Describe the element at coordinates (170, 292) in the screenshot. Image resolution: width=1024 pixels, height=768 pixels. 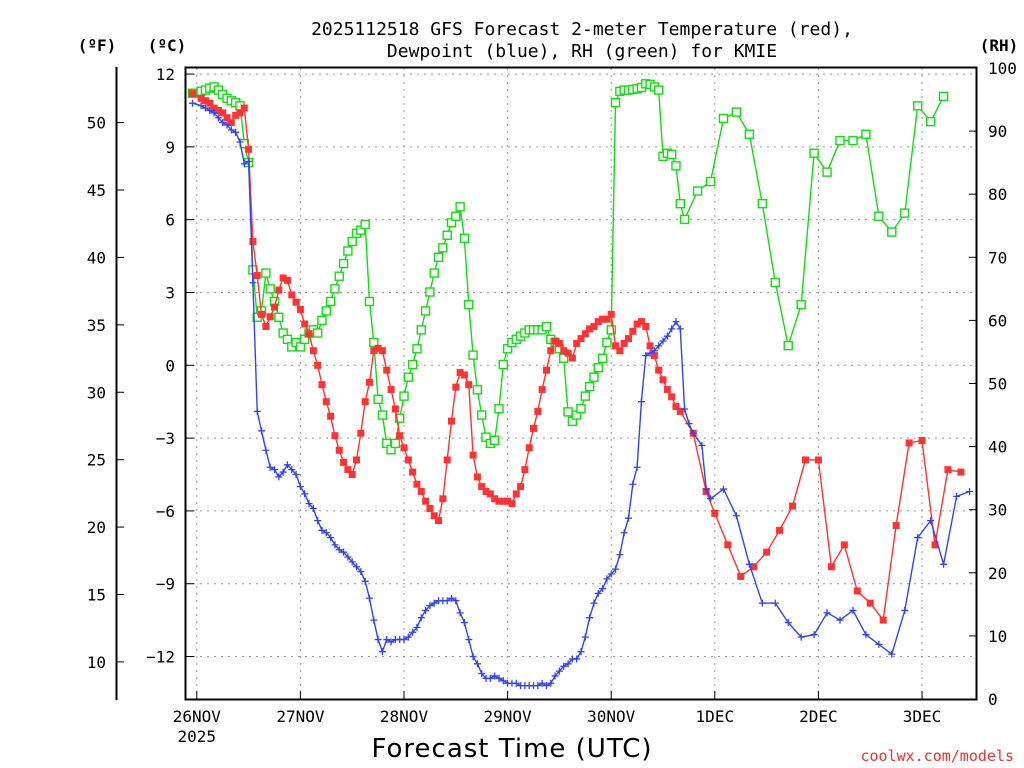
I see `celsius-tick-label: 3` at that location.